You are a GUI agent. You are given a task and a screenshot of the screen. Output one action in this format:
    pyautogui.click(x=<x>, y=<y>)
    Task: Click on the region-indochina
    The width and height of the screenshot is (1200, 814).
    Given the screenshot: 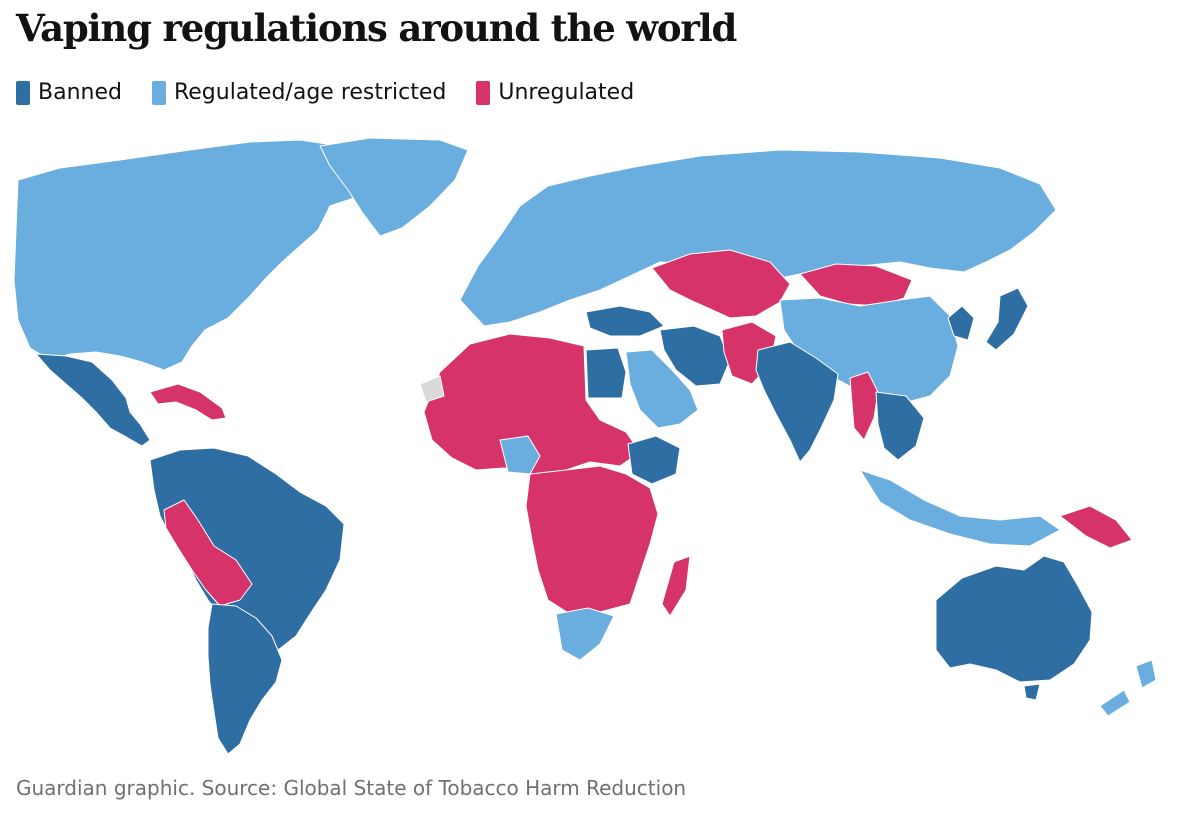 What is the action you would take?
    pyautogui.click(x=900, y=426)
    